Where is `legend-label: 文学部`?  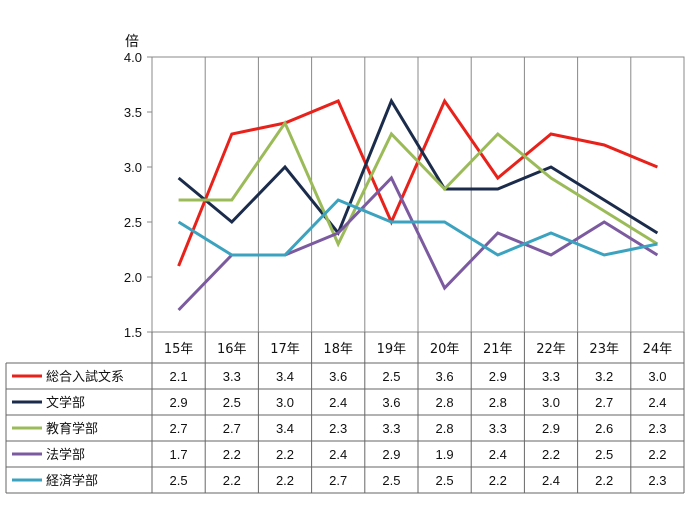
legend-label: 文学部 is located at coordinates (65, 403).